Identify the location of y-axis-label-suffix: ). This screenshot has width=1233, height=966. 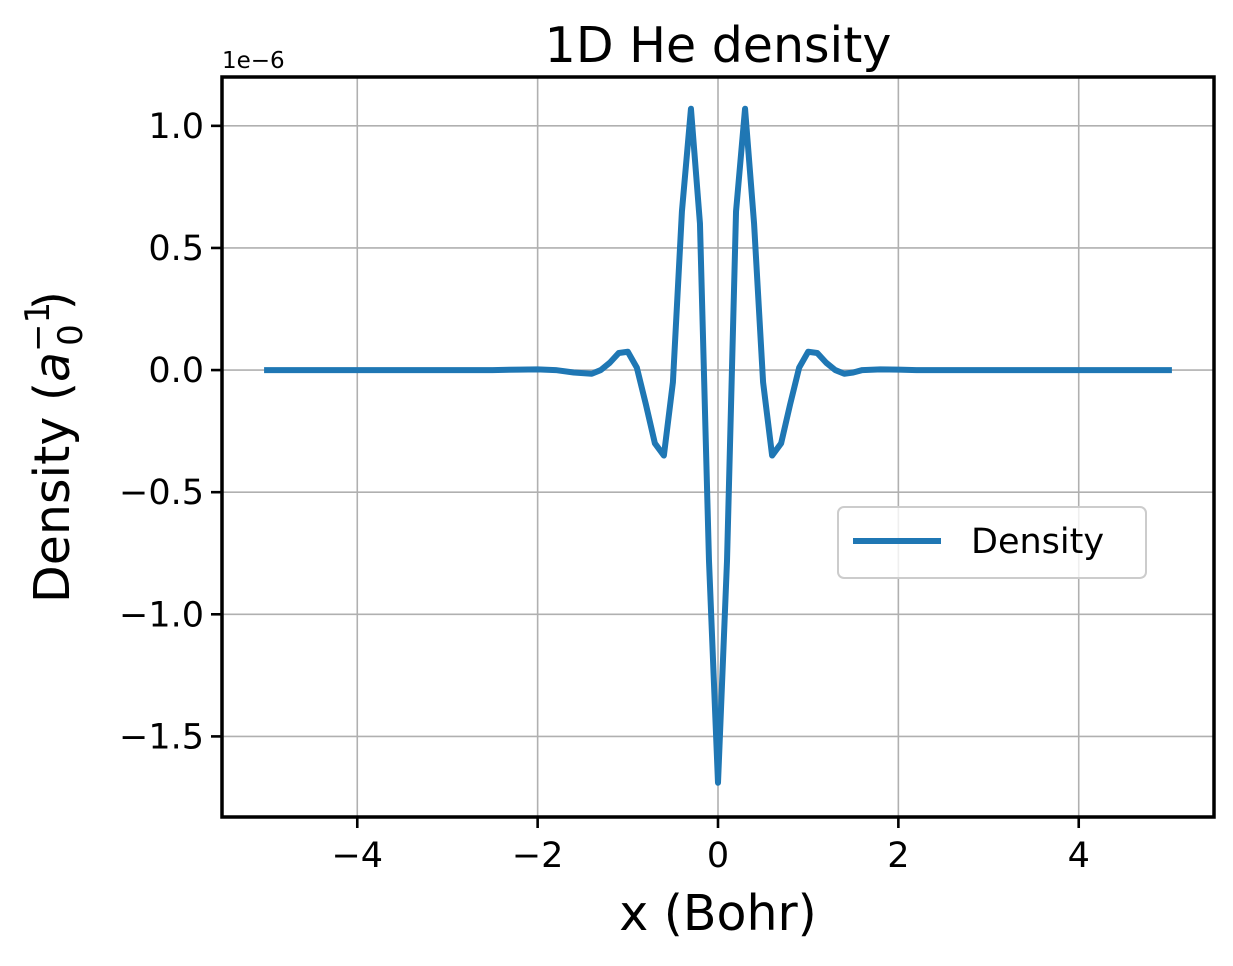
(52, 300).